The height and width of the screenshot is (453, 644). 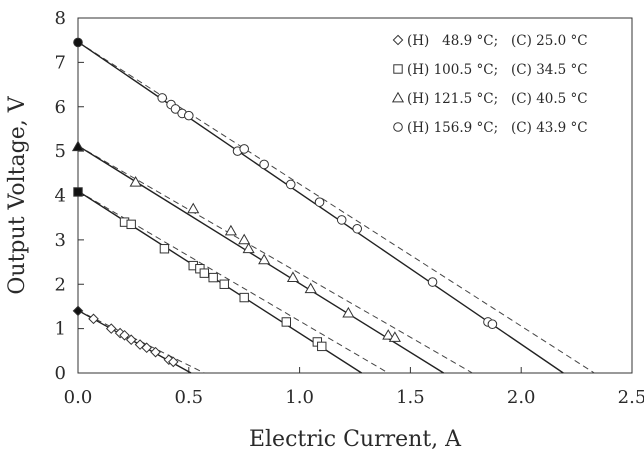 What do you see at coordinates (60, 284) in the screenshot?
I see `y-tick-label: 2` at bounding box center [60, 284].